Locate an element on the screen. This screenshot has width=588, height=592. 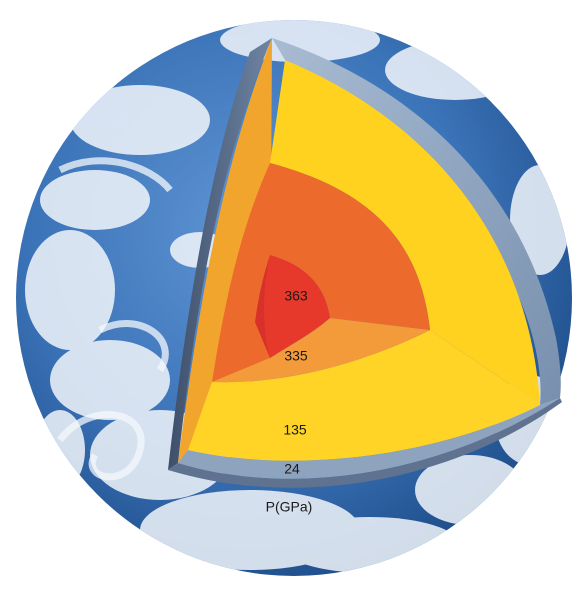
crust-left-rim is located at coordinates (220, 254).